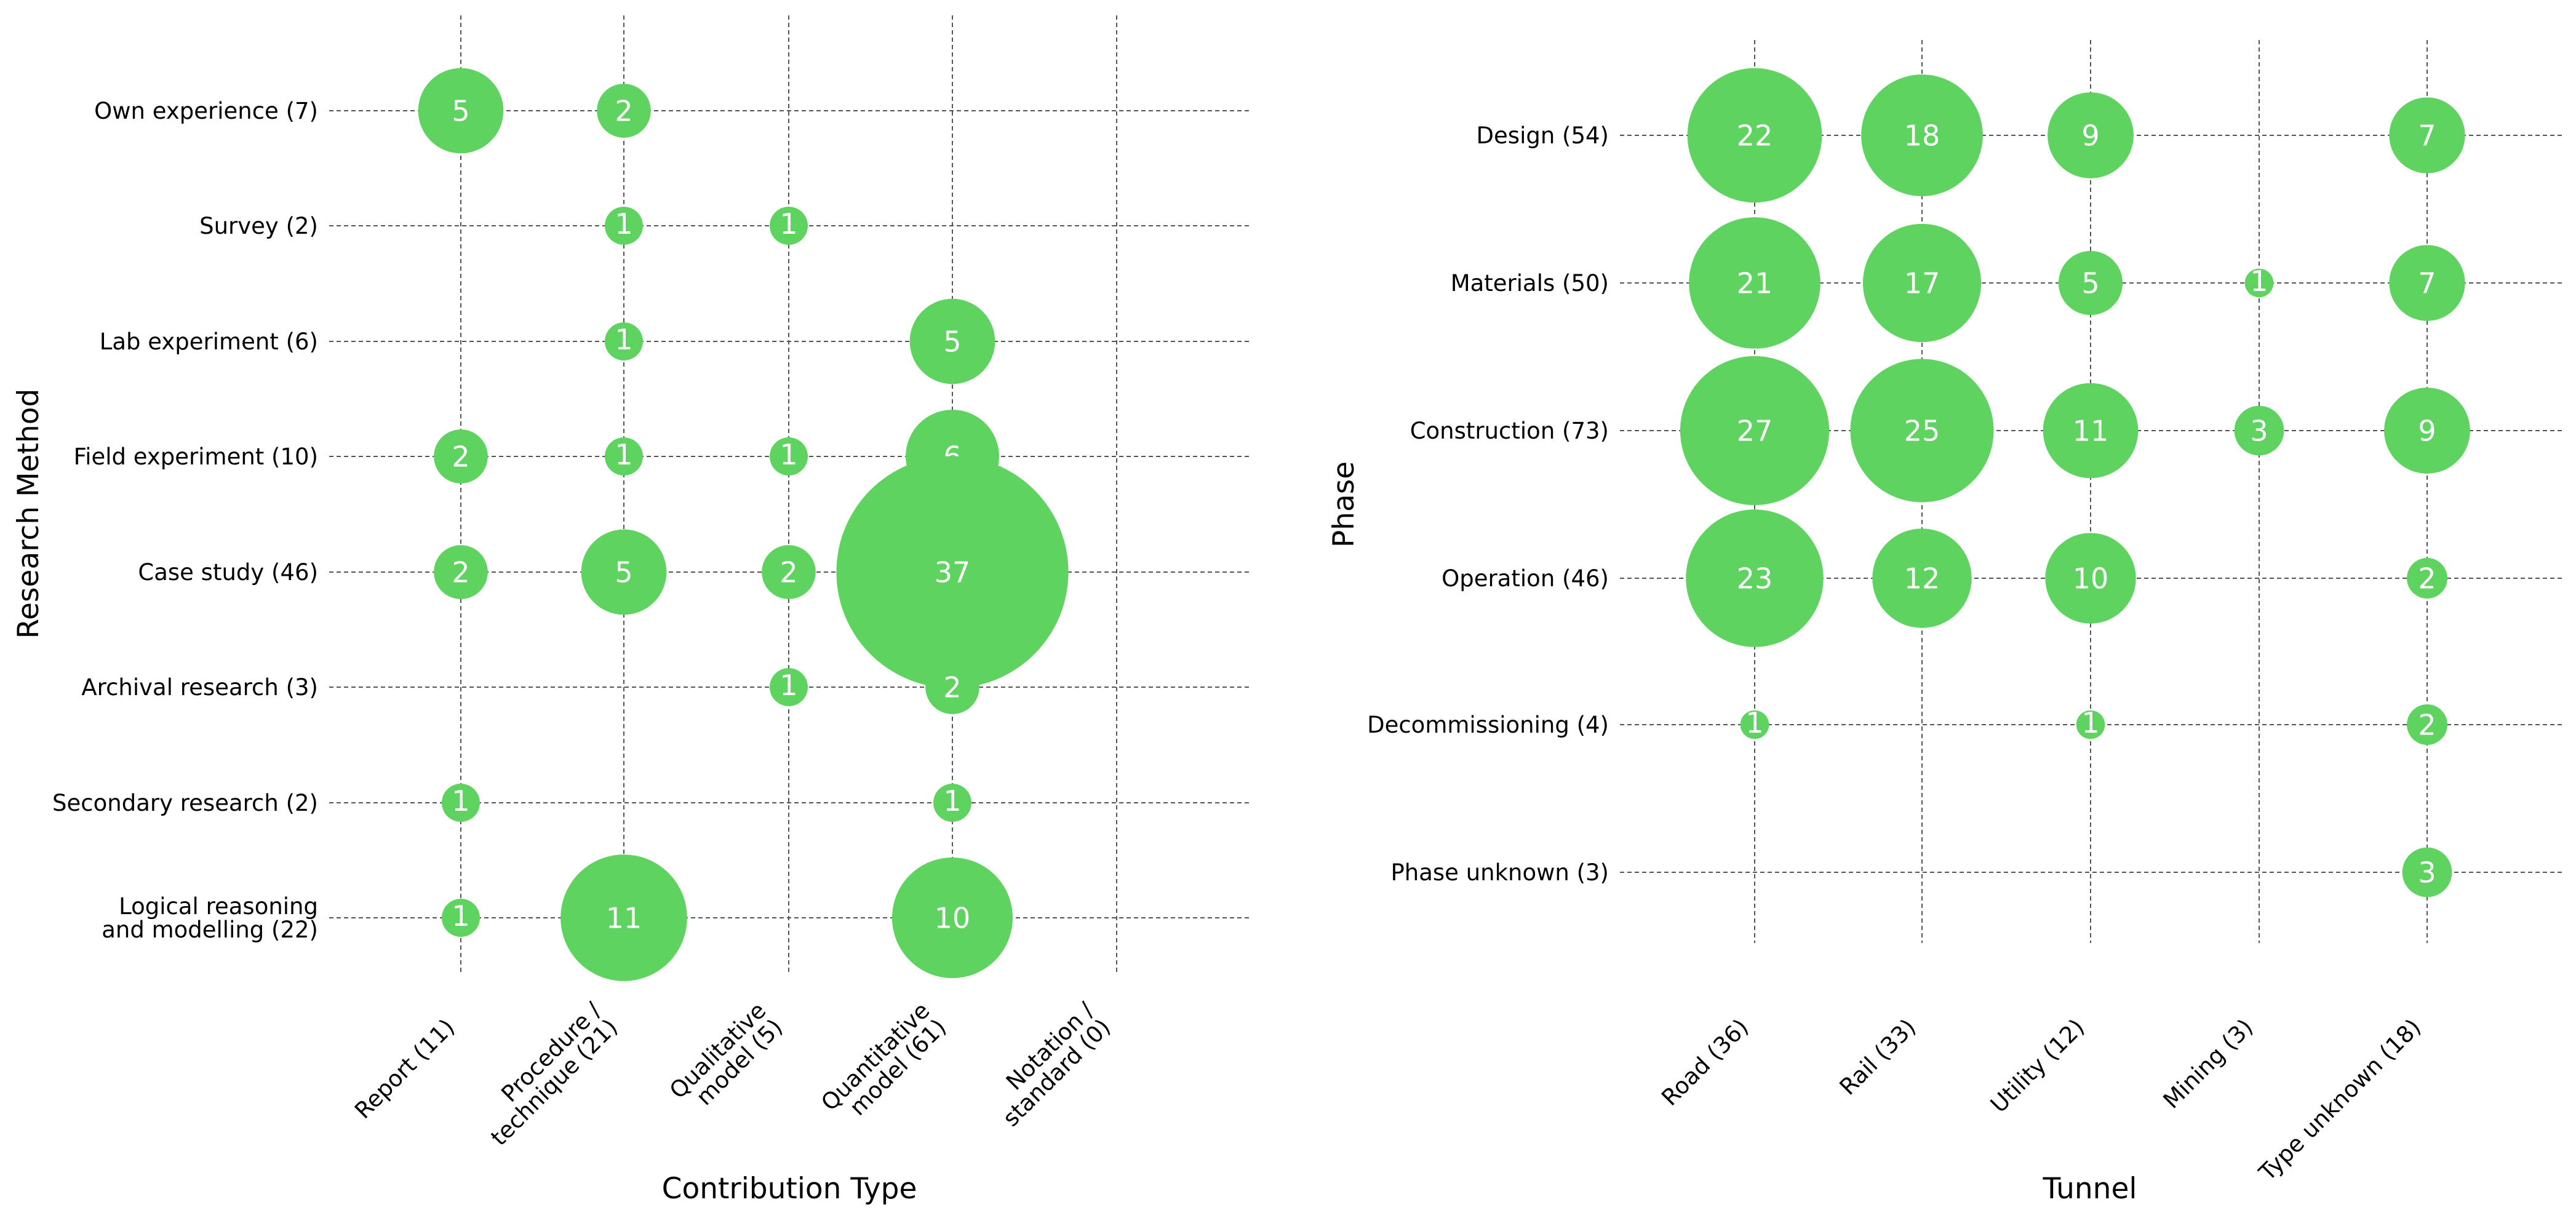  I want to click on y-tick-label: and modelling (22), so click(210, 930).